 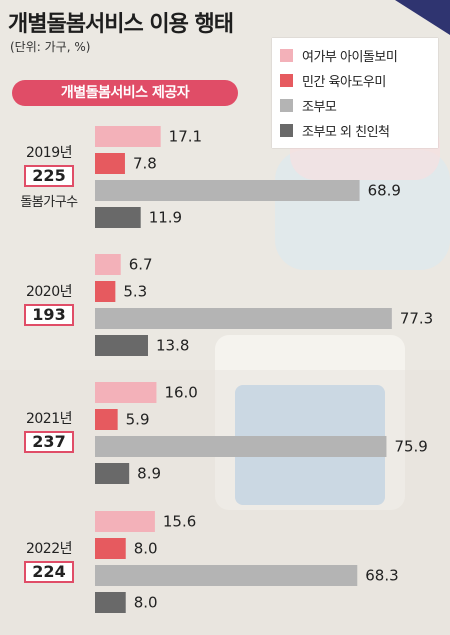 What do you see at coordinates (185, 137) in the screenshot?
I see `data-label: 17.1` at bounding box center [185, 137].